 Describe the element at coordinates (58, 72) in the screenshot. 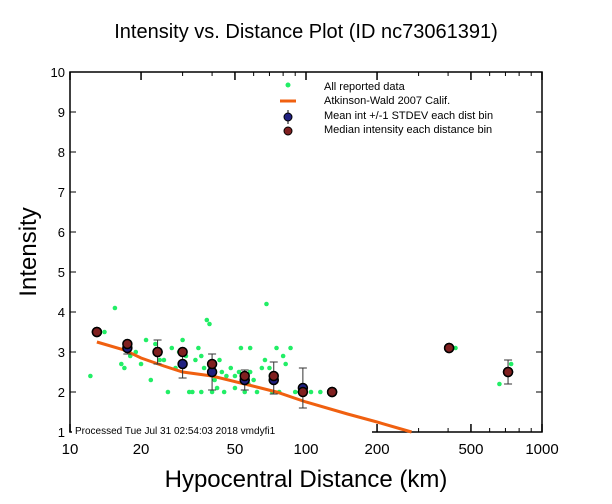

I see `y-tick-label: 10` at that location.